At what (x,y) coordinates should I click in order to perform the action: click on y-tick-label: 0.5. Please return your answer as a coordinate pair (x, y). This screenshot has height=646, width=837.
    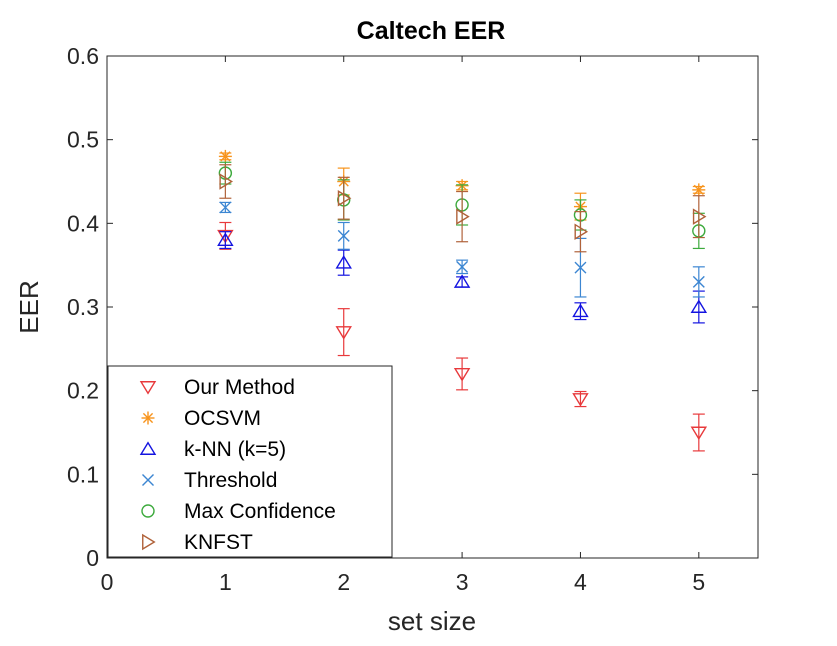
    Looking at the image, I should click on (83, 140).